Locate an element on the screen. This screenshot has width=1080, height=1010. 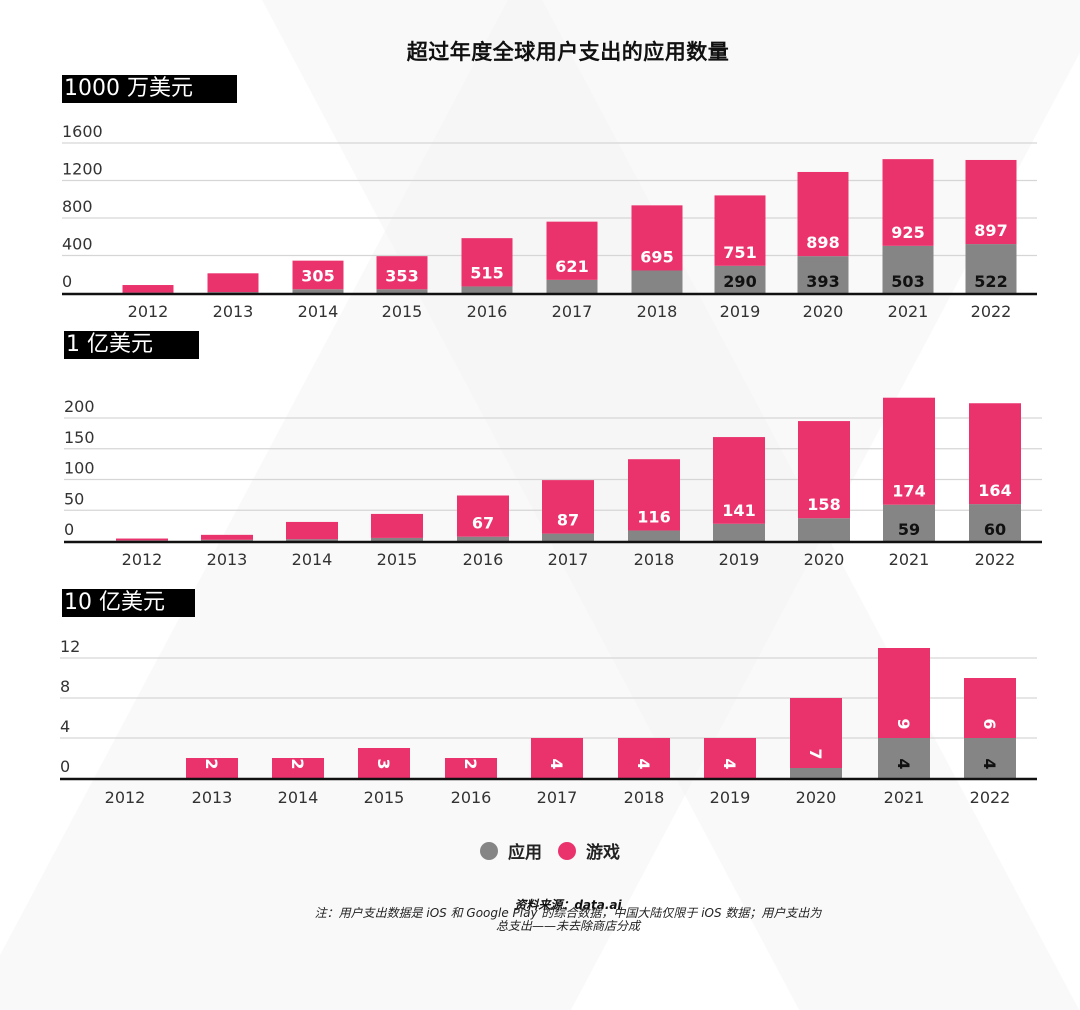
bar-label-games: 6 is located at coordinates (989, 723).